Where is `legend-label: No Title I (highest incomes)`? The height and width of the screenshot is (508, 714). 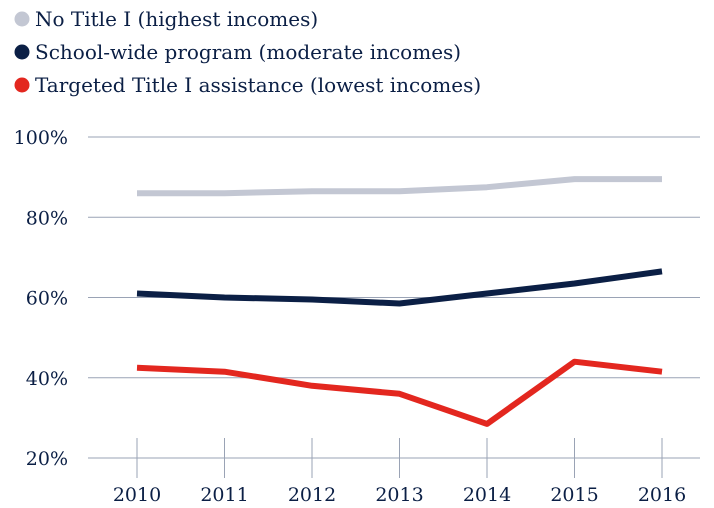 legend-label: No Title I (highest incomes) is located at coordinates (176, 19).